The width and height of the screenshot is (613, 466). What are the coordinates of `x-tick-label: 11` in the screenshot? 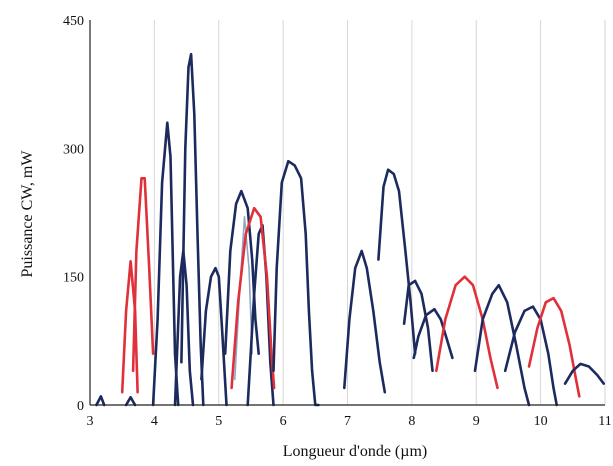 It's located at (604, 421).